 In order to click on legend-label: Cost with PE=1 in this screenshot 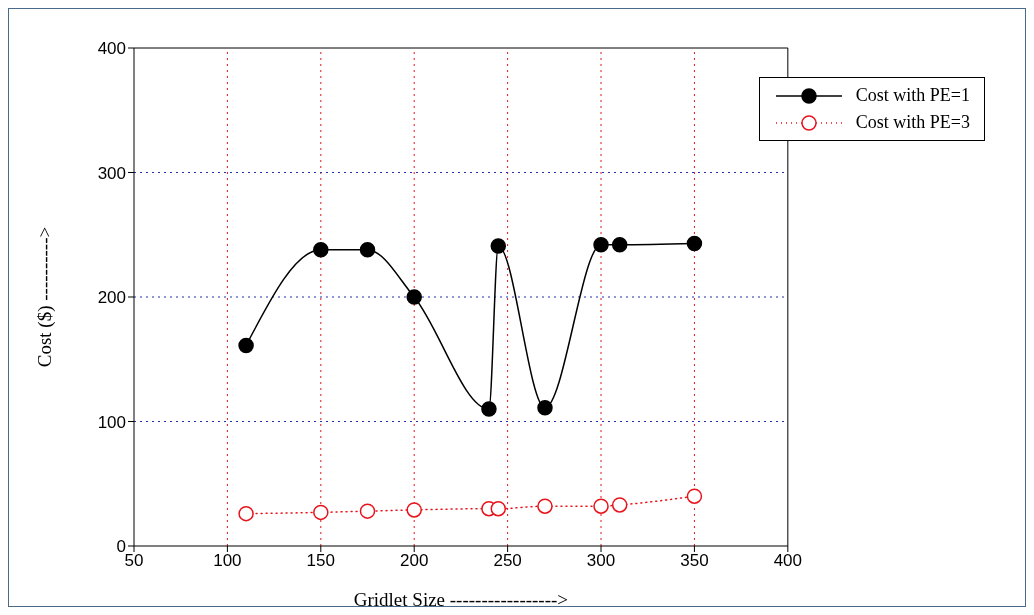, I will do `click(912, 95)`.